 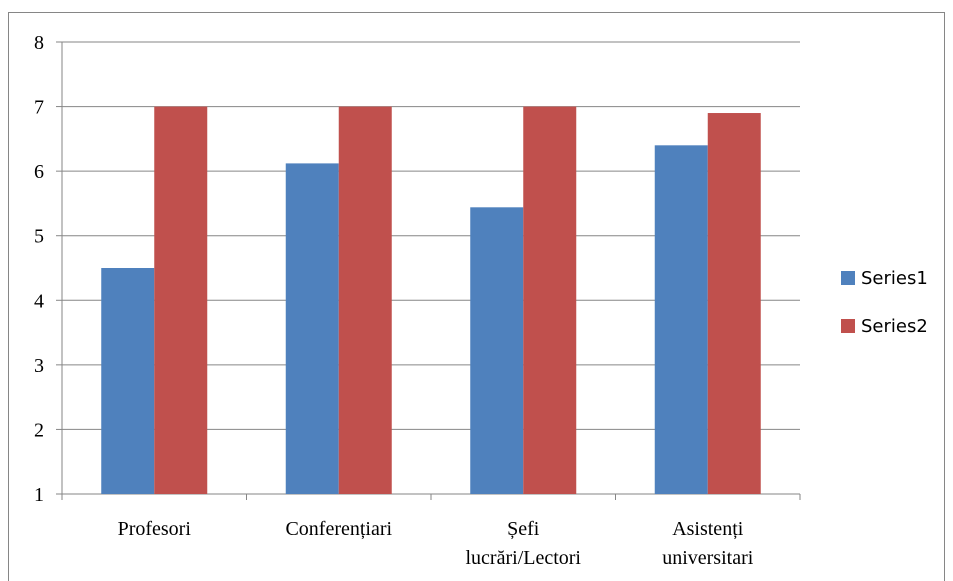 I want to click on legend-label-series2: Series2, so click(x=894, y=326).